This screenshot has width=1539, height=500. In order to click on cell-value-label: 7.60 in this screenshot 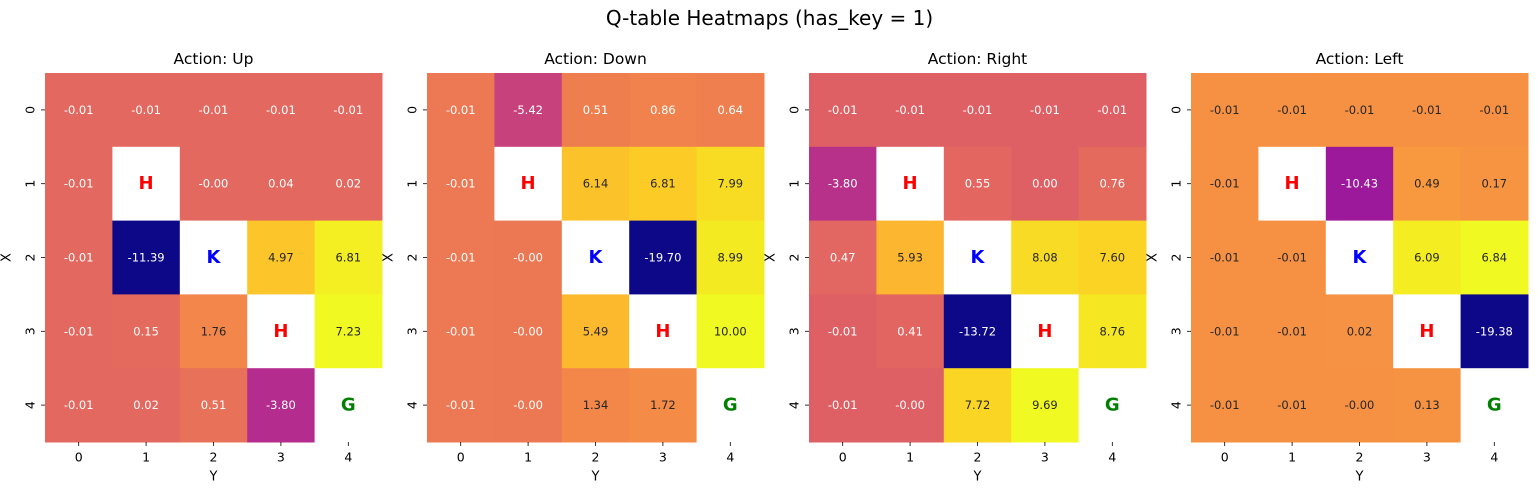, I will do `click(1112, 258)`.